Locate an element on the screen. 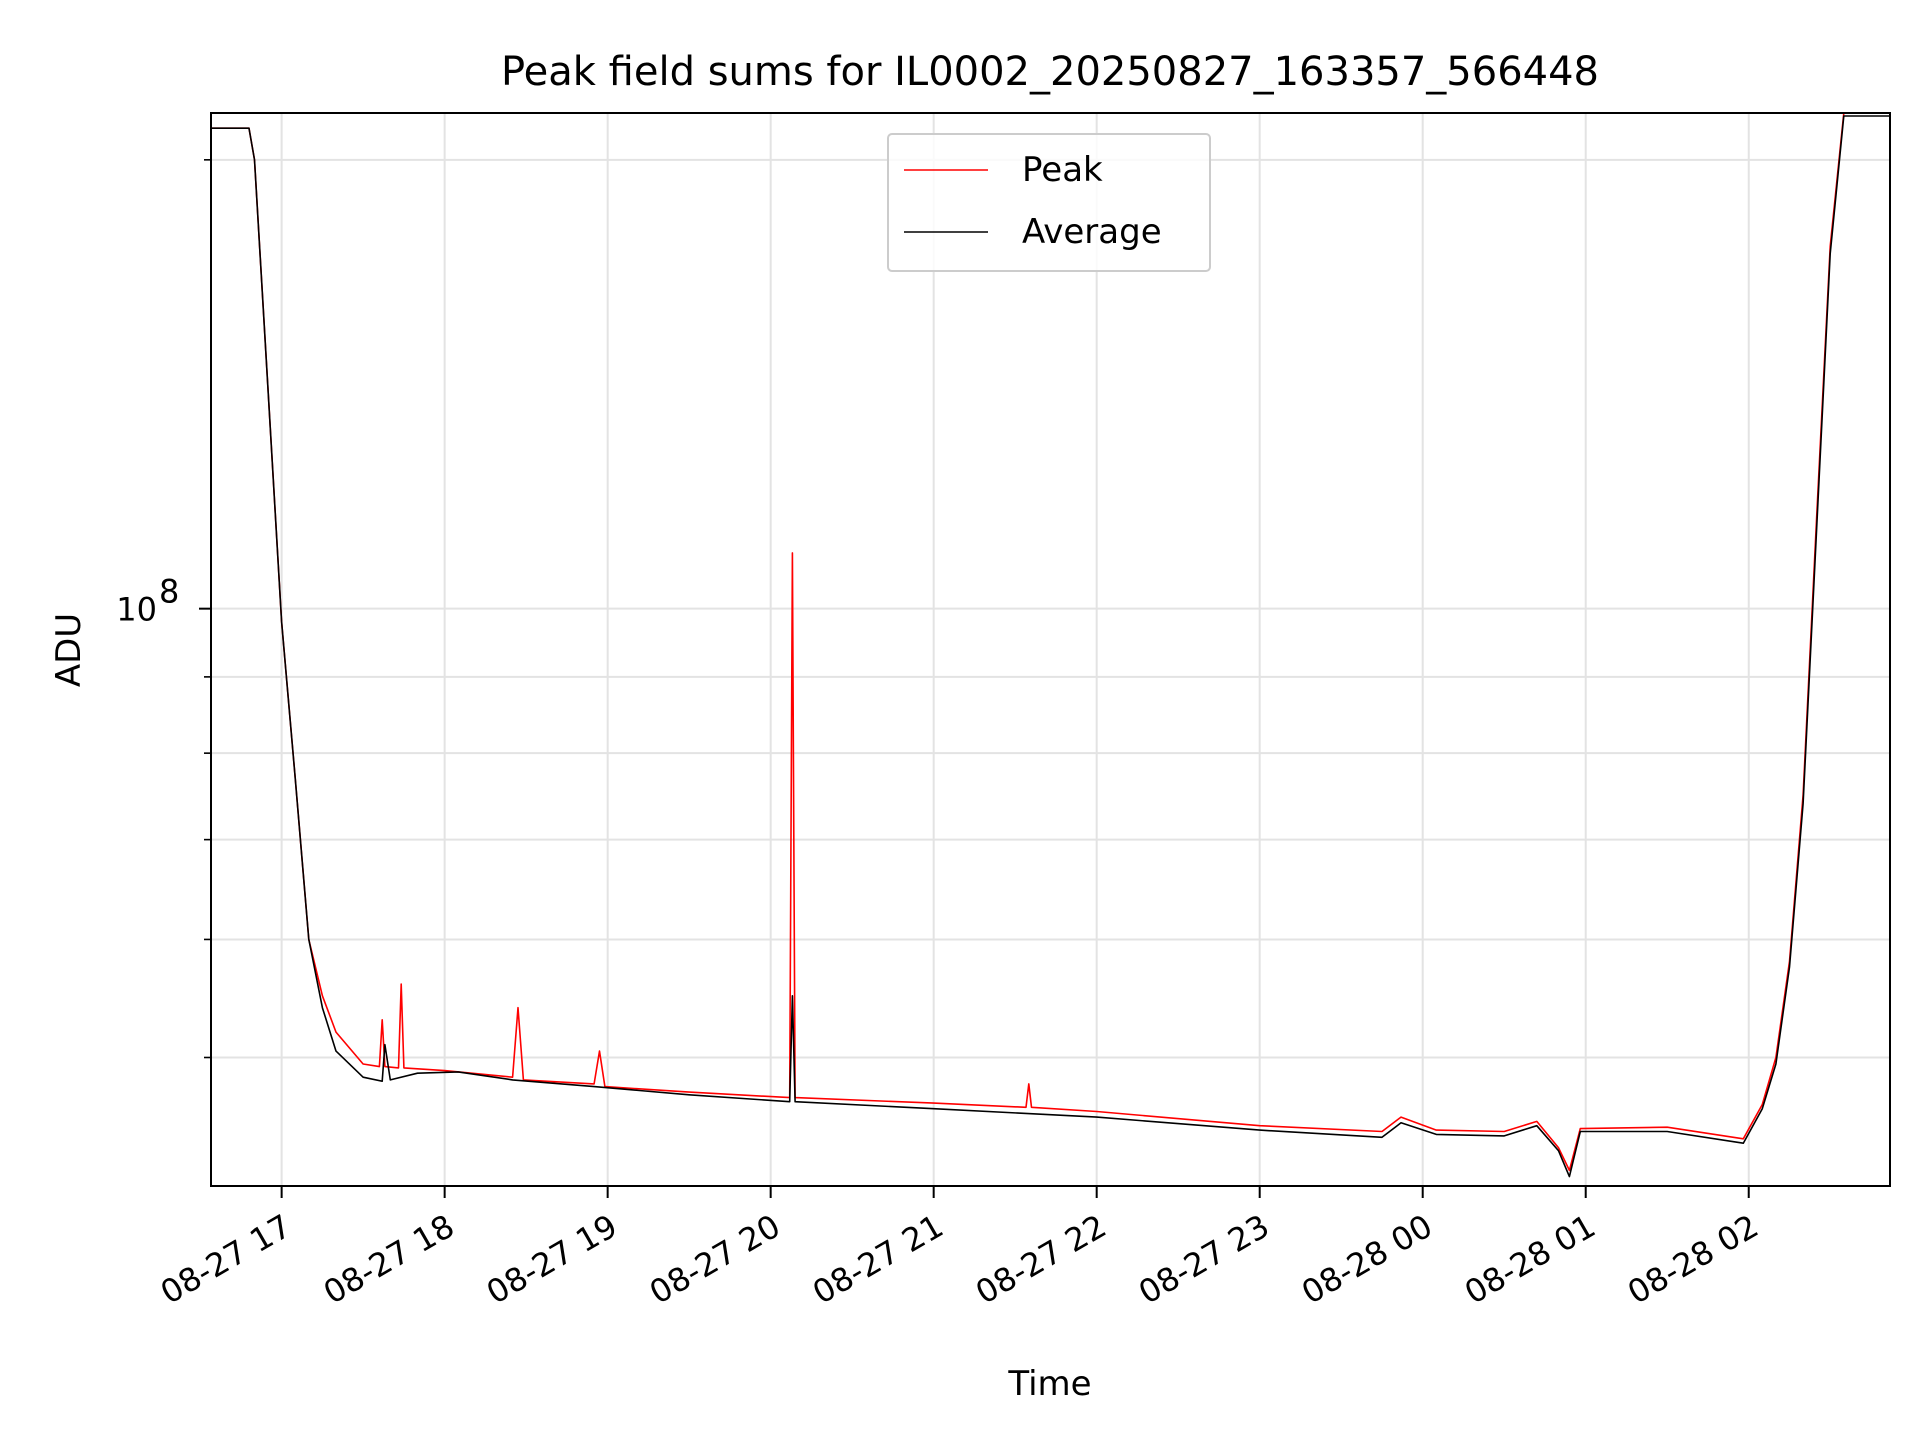 The image size is (1920, 1440). y-axis-title: ADU is located at coordinates (69, 650).